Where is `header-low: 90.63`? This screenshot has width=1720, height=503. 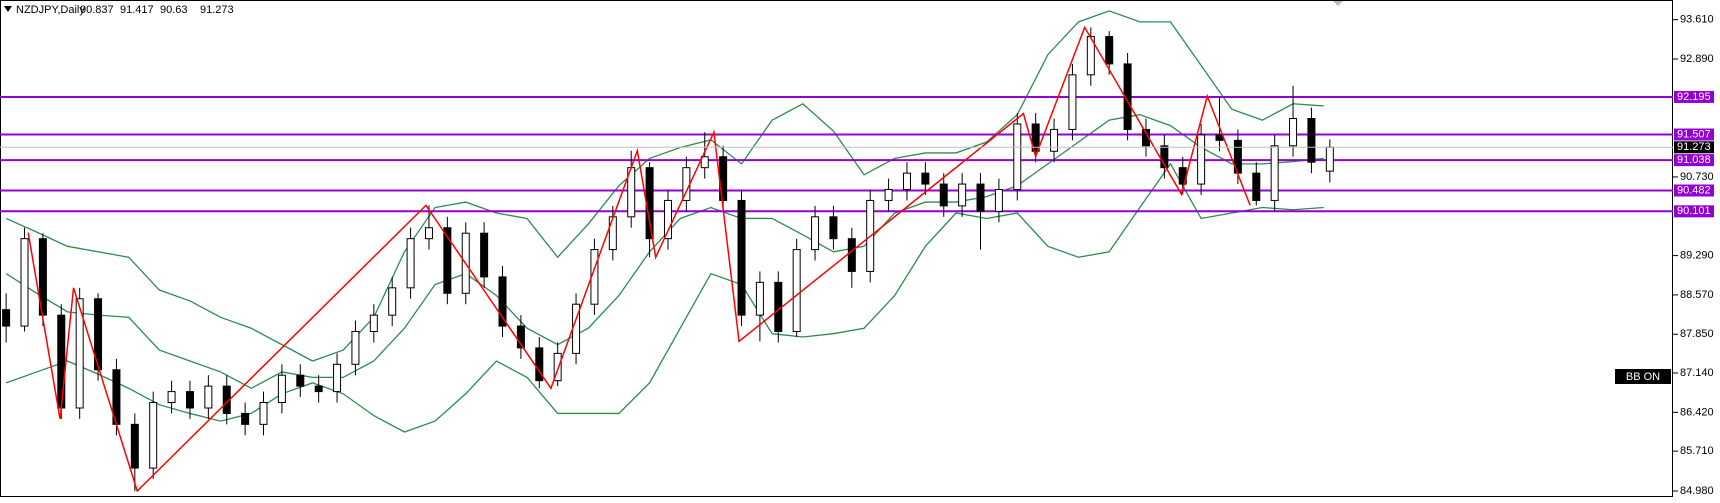
header-low: 90.63 is located at coordinates (174, 10).